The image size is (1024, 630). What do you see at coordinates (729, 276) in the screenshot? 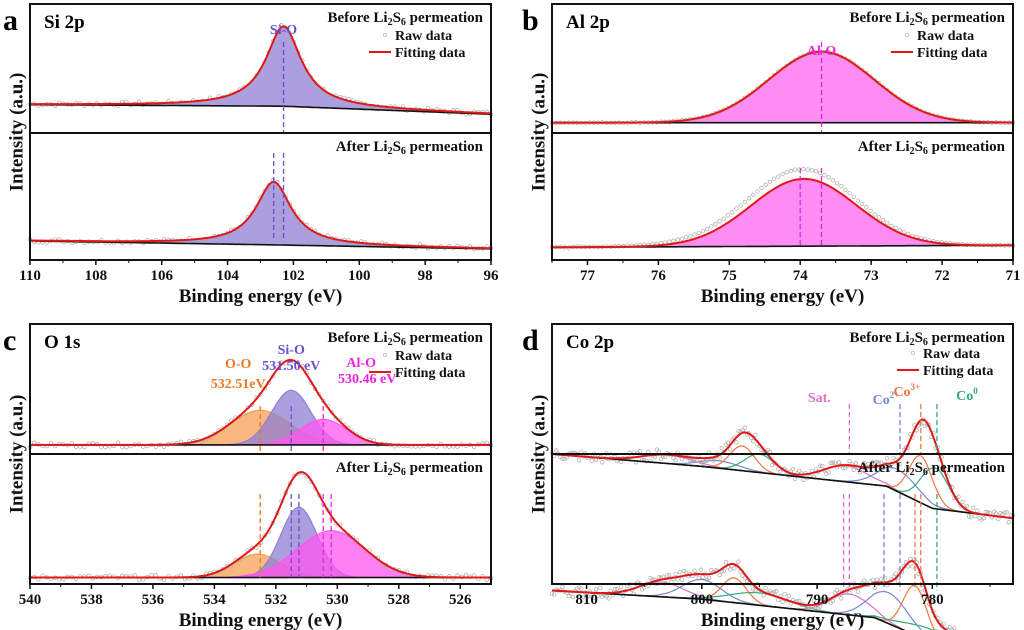
I see `x-tick-label: 75` at bounding box center [729, 276].